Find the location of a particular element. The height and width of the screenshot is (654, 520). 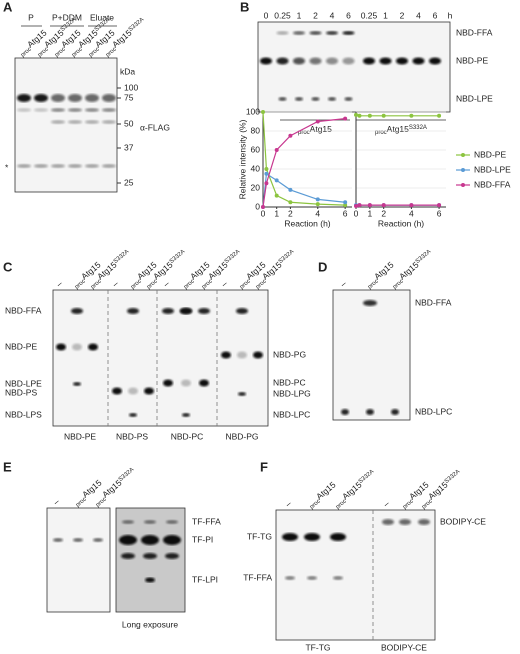

blot-c is located at coordinates (160, 358).